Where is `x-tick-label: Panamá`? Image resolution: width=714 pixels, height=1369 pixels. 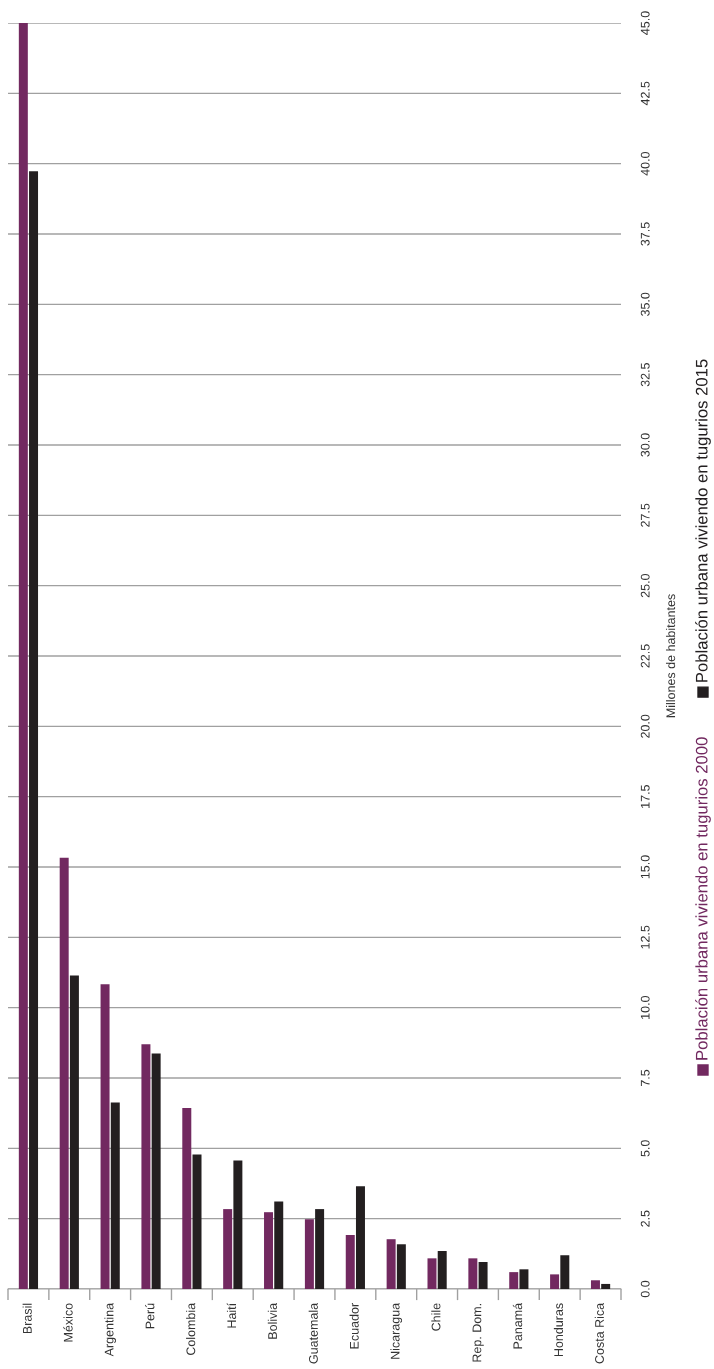
x-tick-label: Panamá is located at coordinates (517, 1325).